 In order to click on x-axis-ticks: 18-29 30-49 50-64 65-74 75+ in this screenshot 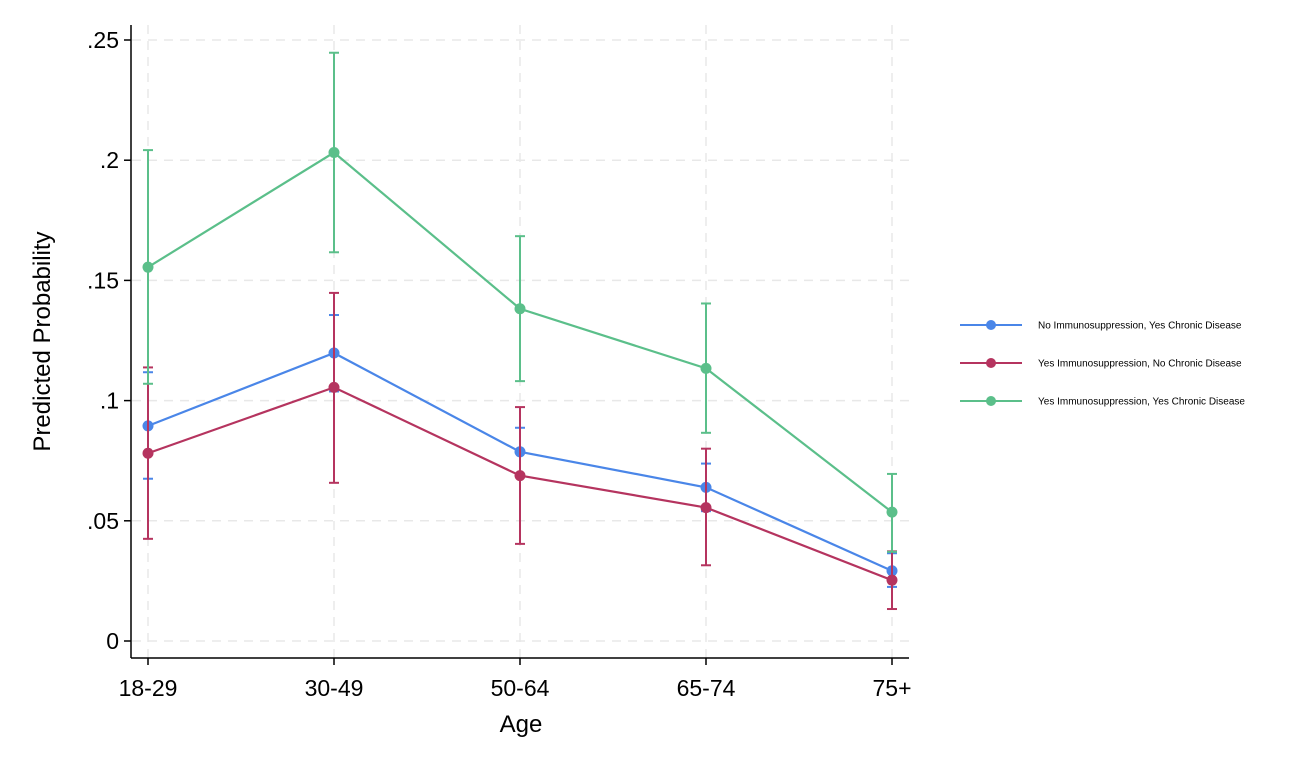, I will do `click(515, 679)`.